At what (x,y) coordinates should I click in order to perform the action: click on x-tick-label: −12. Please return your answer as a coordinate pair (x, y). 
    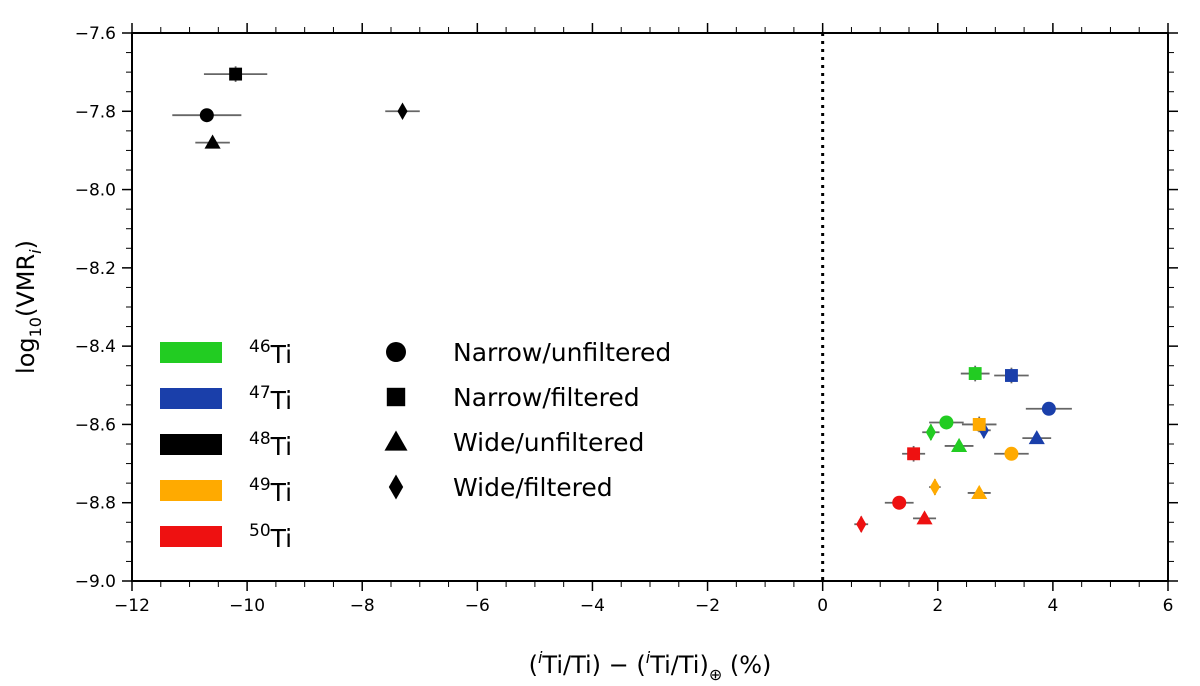
    Looking at the image, I should click on (132, 606).